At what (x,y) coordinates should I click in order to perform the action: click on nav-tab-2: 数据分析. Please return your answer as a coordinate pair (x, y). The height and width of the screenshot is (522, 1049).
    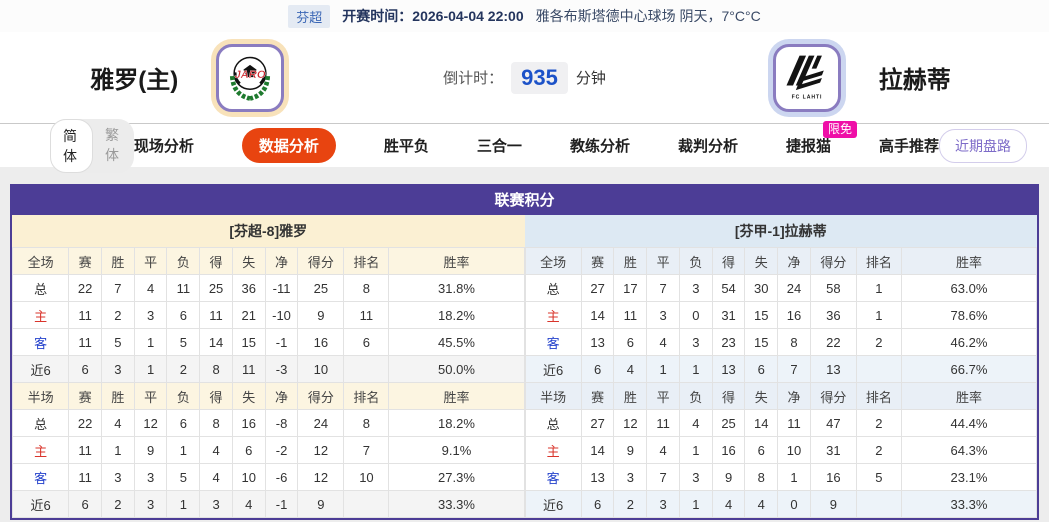
    Looking at the image, I should click on (288, 145).